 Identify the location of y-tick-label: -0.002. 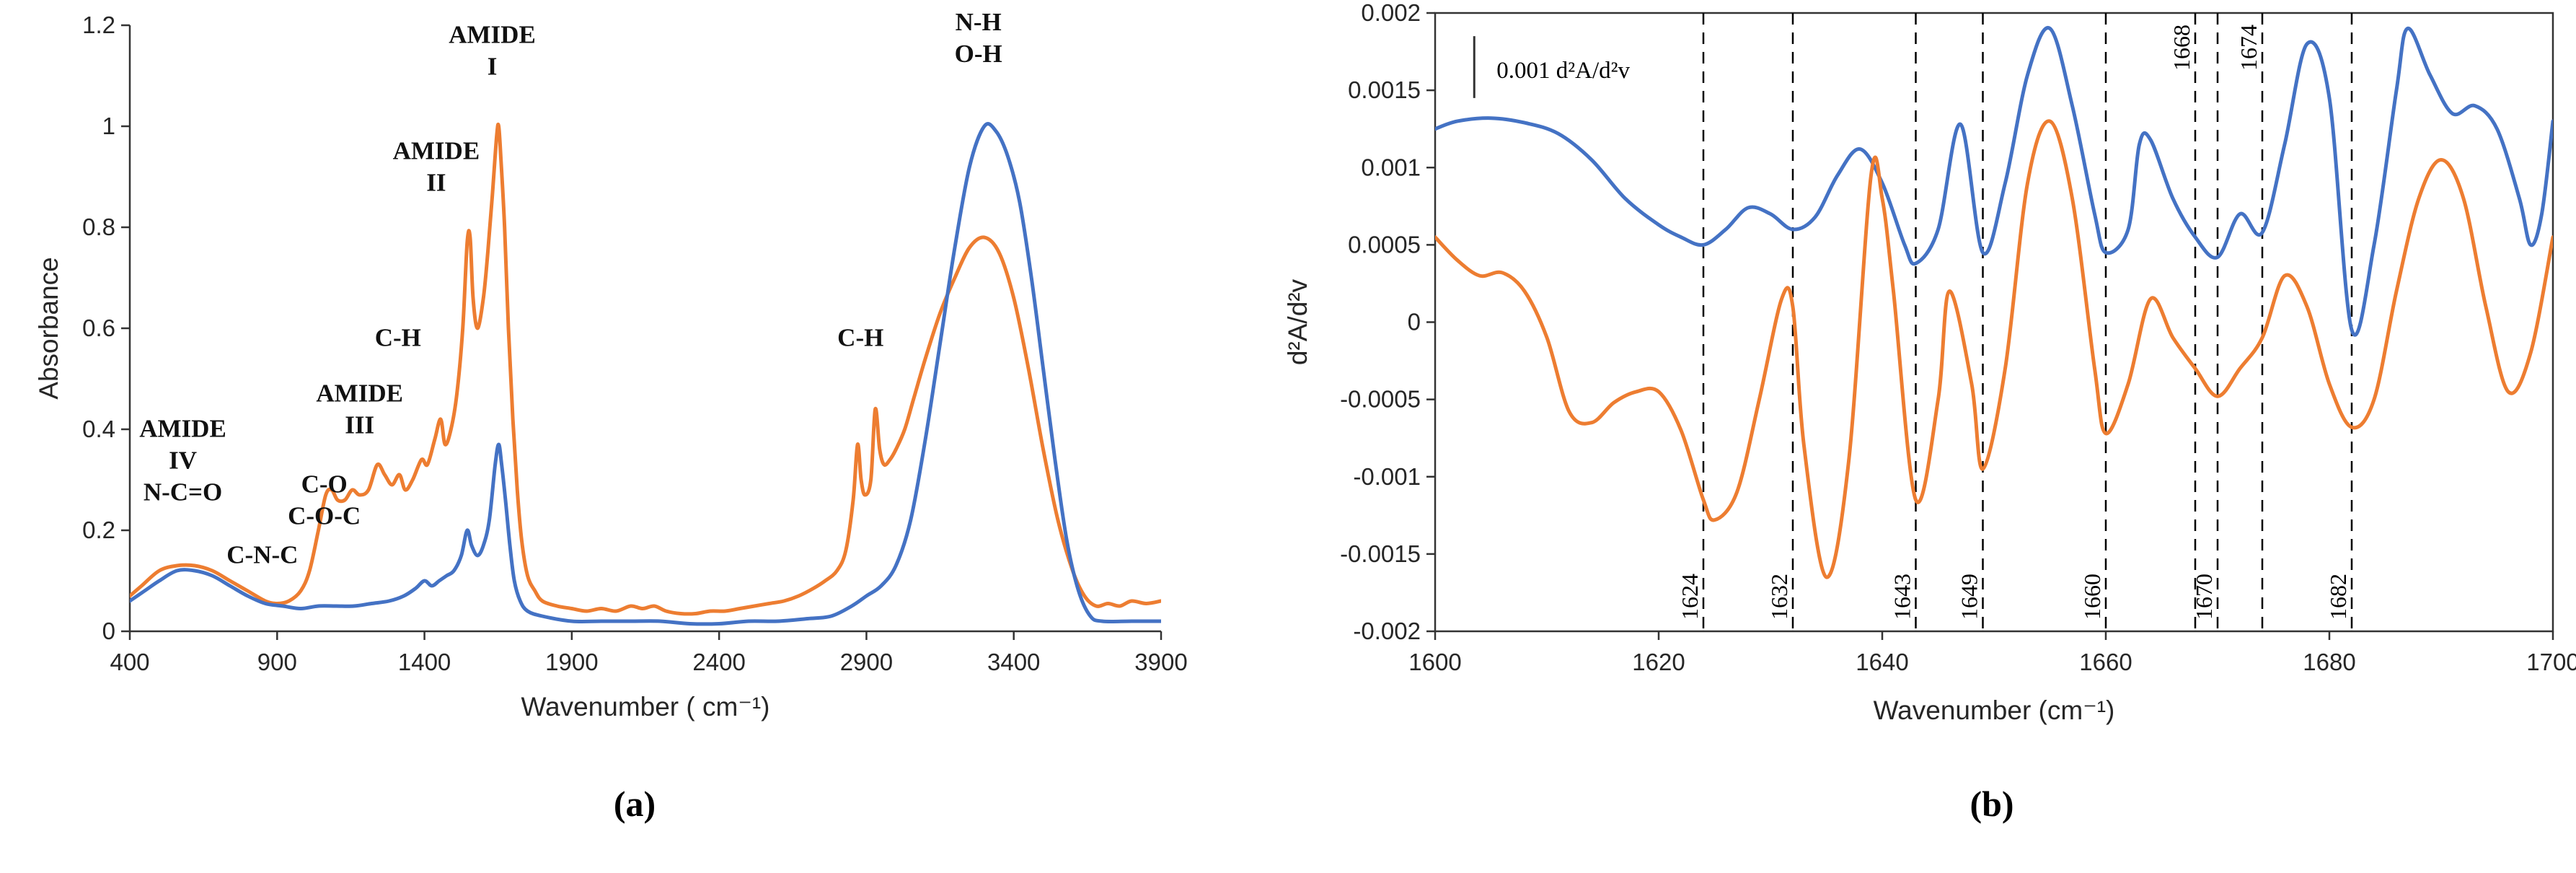
(1387, 631).